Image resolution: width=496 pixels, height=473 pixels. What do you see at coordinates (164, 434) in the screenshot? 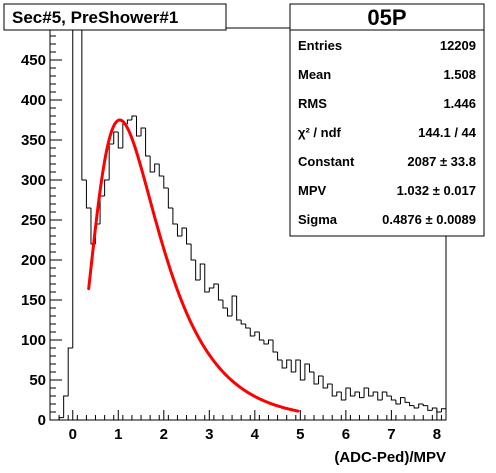
I see `x-tick-label-2: 2` at bounding box center [164, 434].